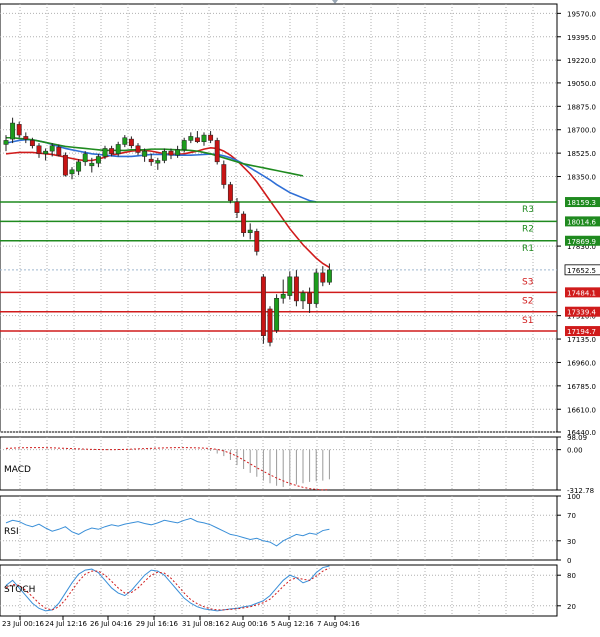 This screenshot has height=637, width=600. I want to click on rsi-tick-label: 70, so click(571, 516).